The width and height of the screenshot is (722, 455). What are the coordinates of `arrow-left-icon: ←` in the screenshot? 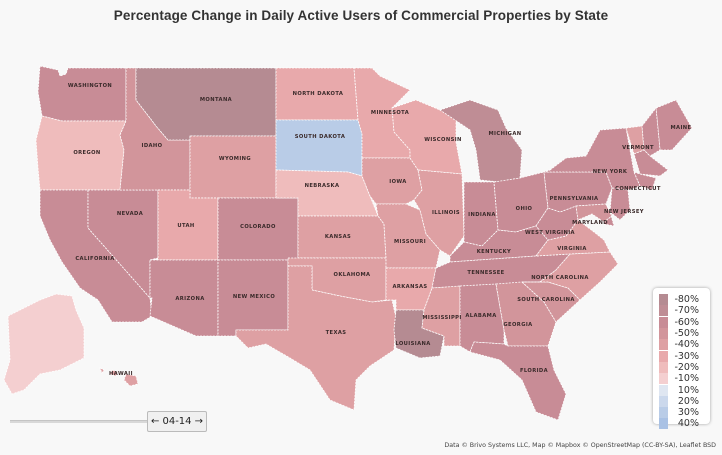 It's located at (155, 421).